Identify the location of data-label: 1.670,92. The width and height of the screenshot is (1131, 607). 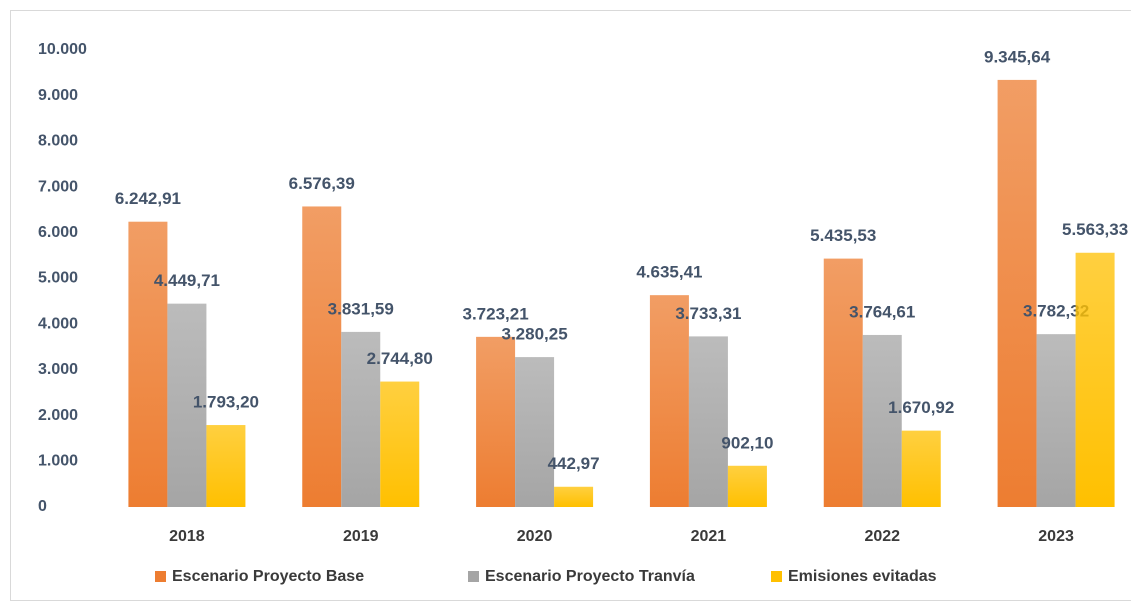
(921, 407).